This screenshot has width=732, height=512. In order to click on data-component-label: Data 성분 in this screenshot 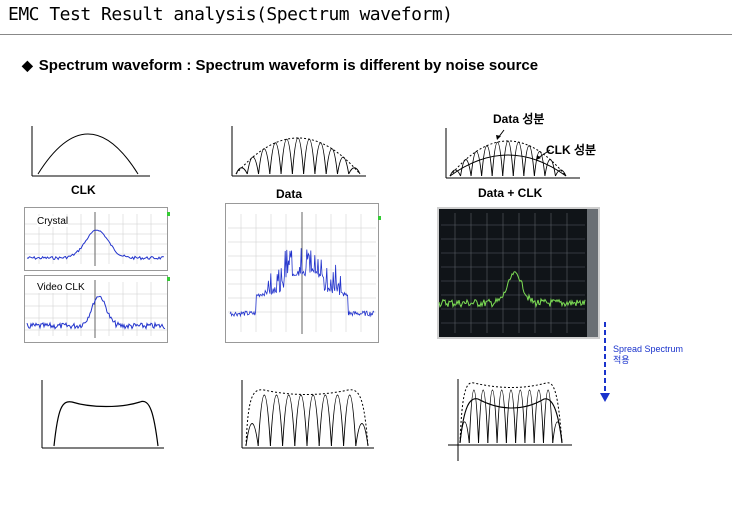, I will do `click(519, 119)`.